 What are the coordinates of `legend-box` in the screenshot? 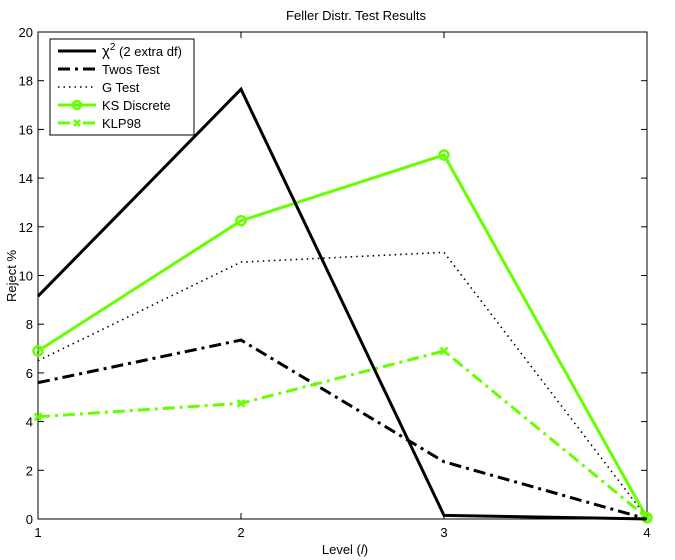 It's located at (122, 87).